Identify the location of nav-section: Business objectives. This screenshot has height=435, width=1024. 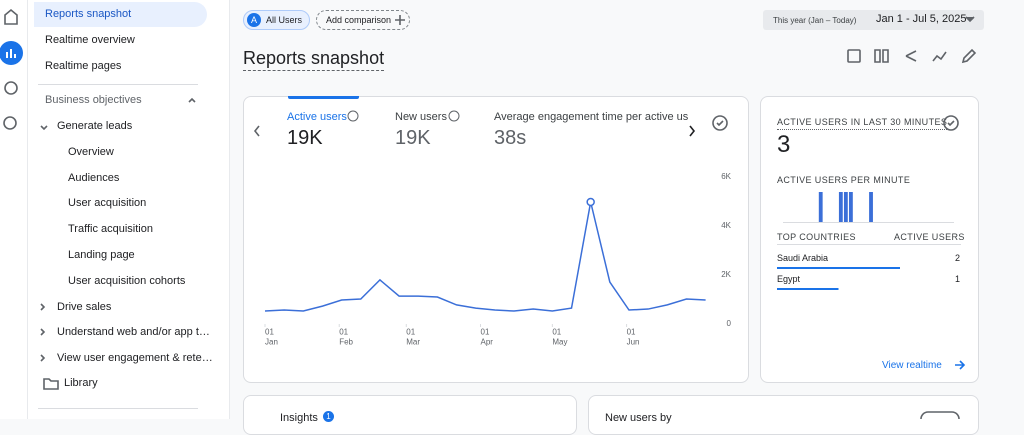
(93, 100).